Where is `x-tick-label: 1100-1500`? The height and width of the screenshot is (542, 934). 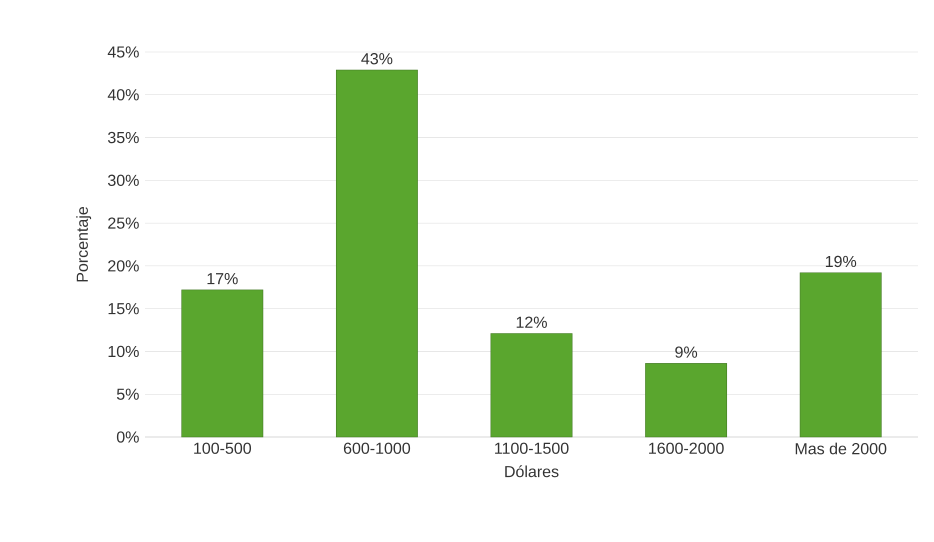 x-tick-label: 1100-1500 is located at coordinates (532, 448).